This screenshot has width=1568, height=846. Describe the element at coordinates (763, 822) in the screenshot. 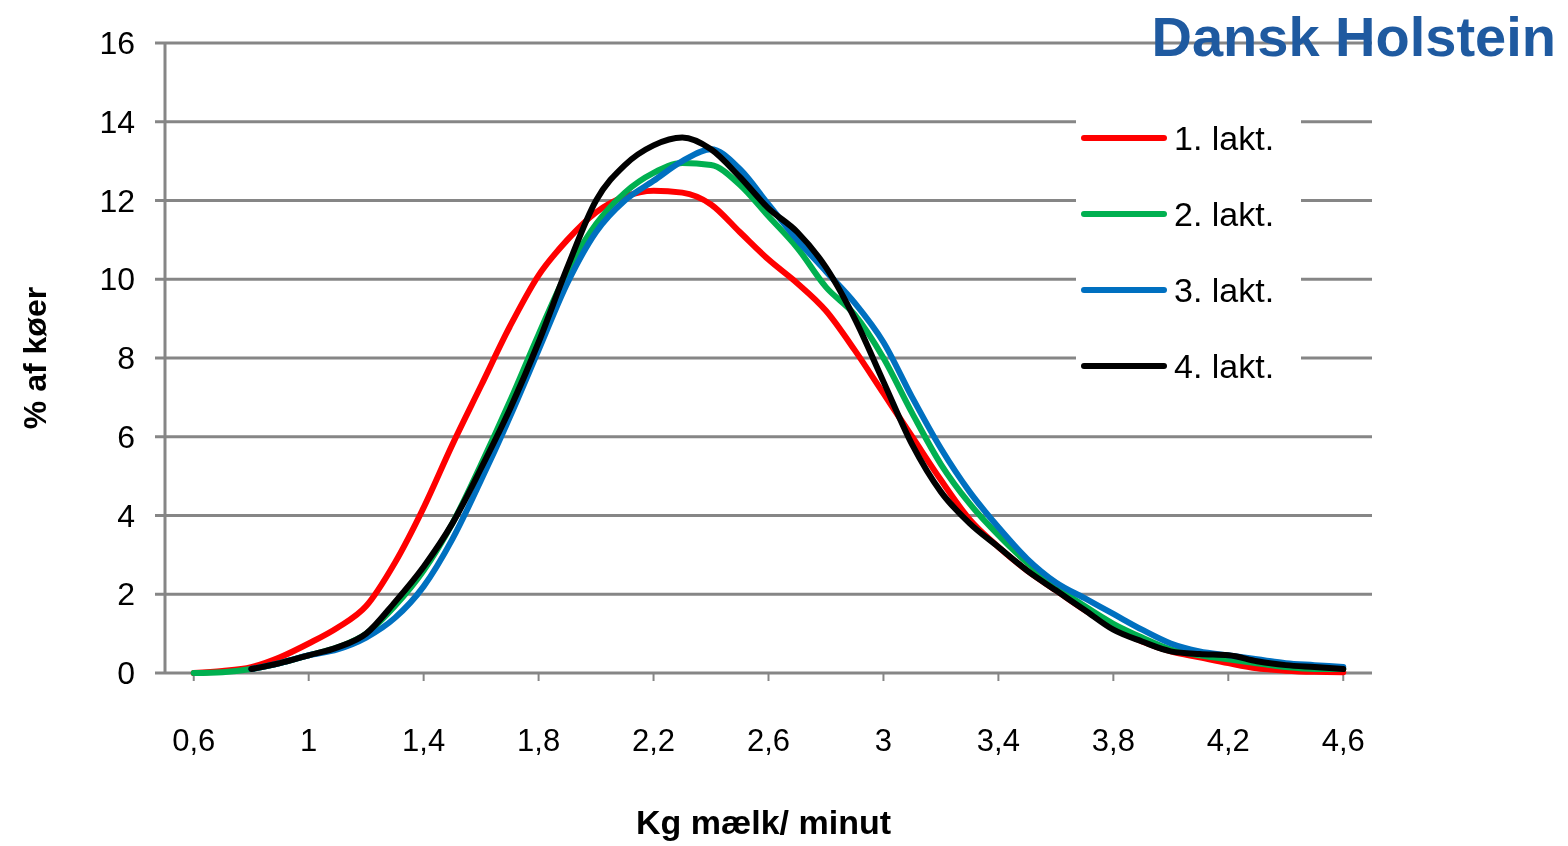

I see `x-axis-title: Kg mælk/ minut` at that location.